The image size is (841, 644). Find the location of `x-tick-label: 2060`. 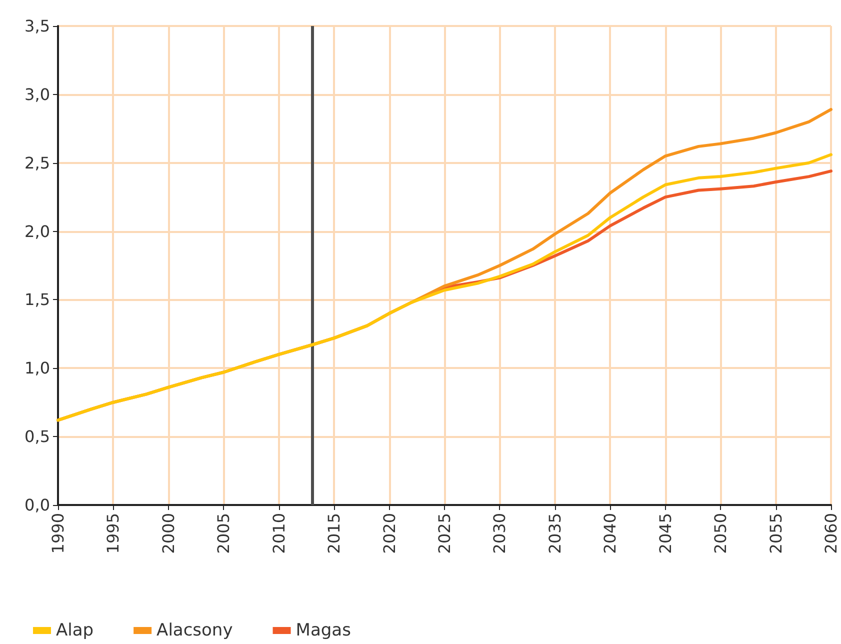

x-tick-label: 2060 is located at coordinates (831, 533).